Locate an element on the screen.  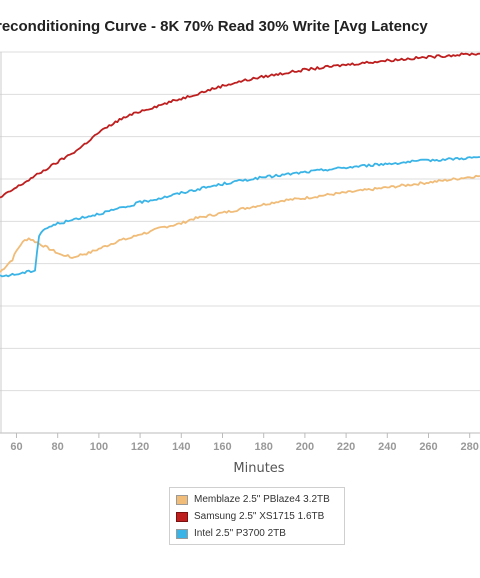
x-tick-label: 220 is located at coordinates (346, 447).